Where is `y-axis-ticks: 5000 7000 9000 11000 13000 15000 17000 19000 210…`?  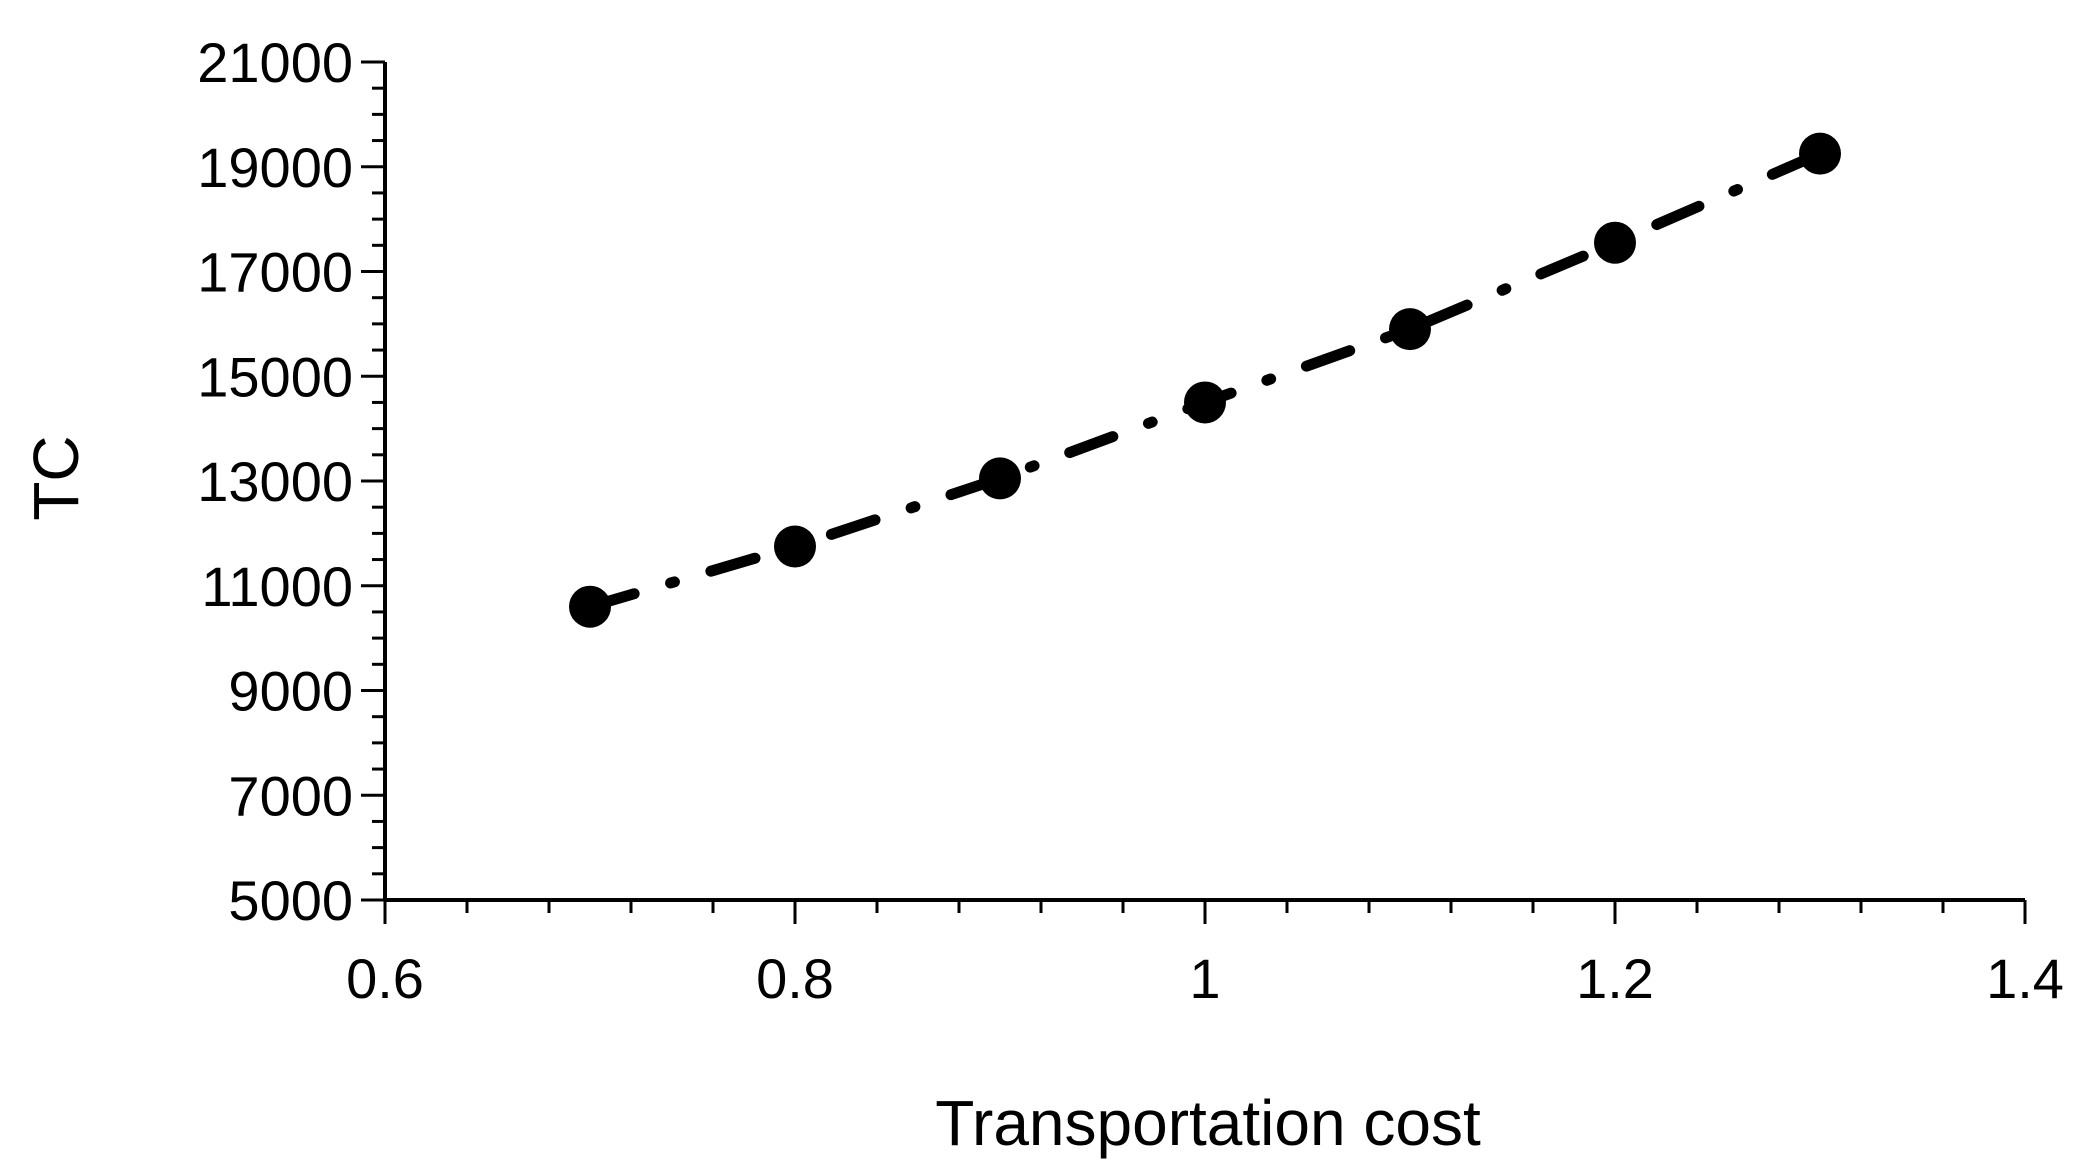 y-axis-ticks: 5000 7000 9000 11000 13000 15000 17000 19000 210… is located at coordinates (291, 481).